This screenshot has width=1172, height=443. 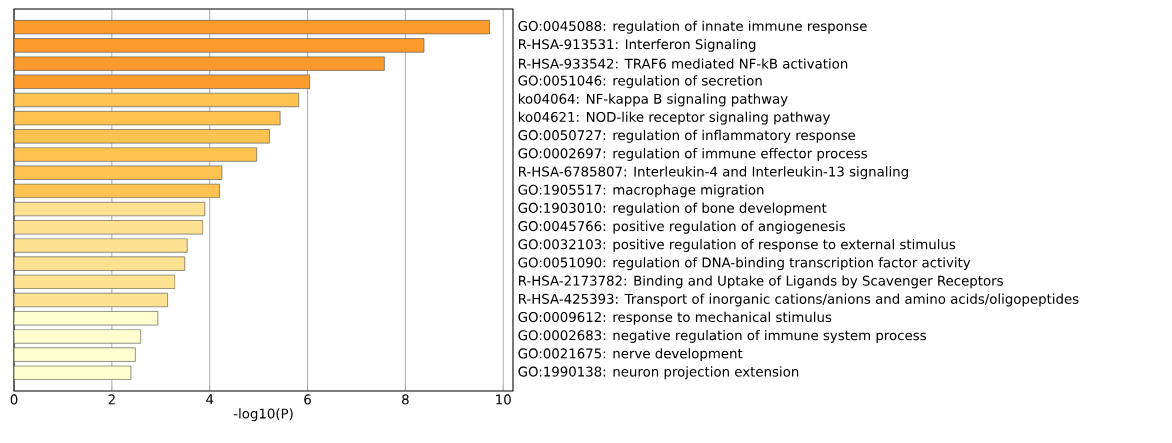 What do you see at coordinates (674, 118) in the screenshot?
I see `y-tick-label: ko04621: NOD-like receptor signaling pathway` at bounding box center [674, 118].